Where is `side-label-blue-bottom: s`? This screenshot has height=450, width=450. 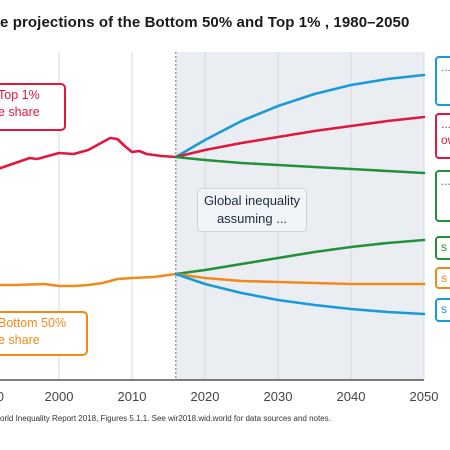 side-label-blue-bottom: s is located at coordinates (442, 310).